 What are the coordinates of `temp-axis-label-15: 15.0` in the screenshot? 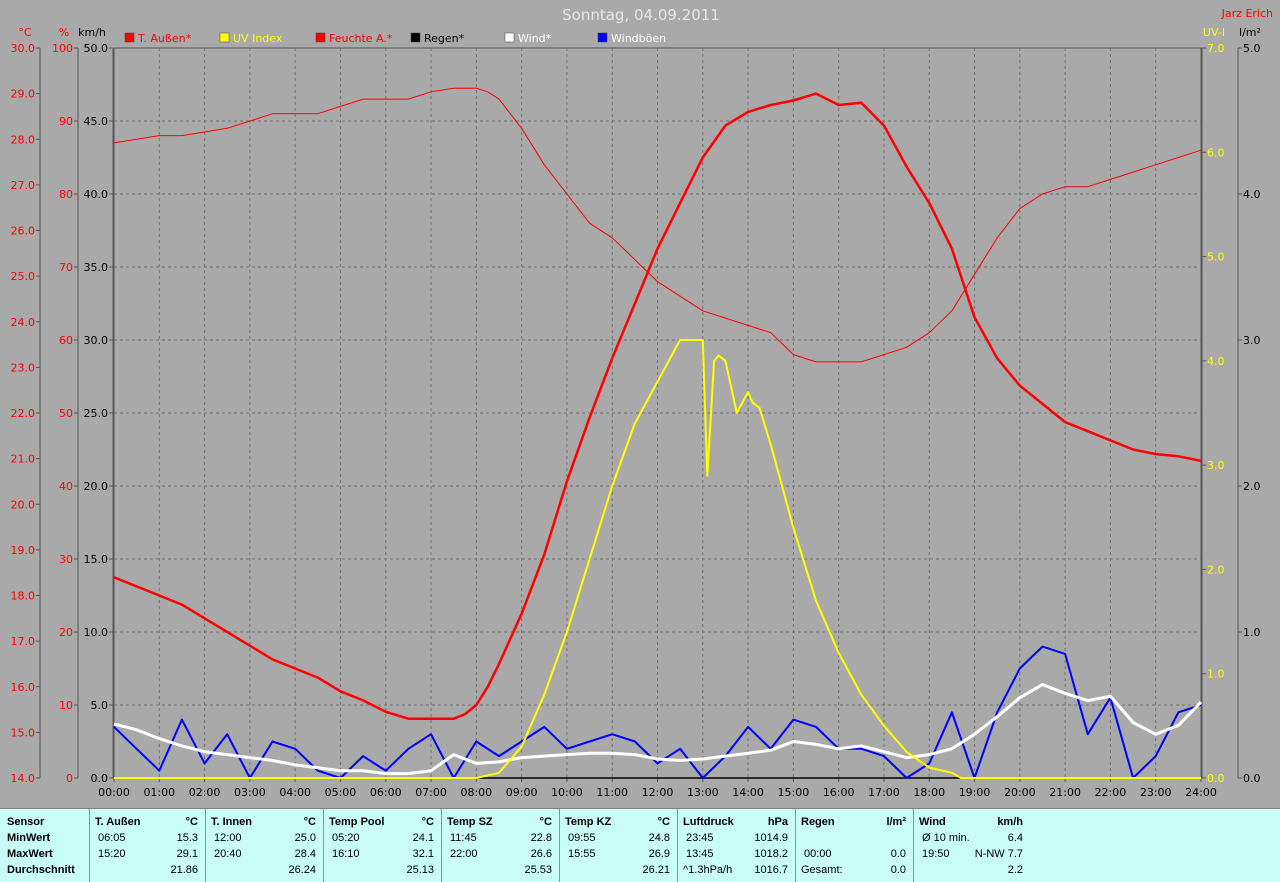 It's located at (23, 732).